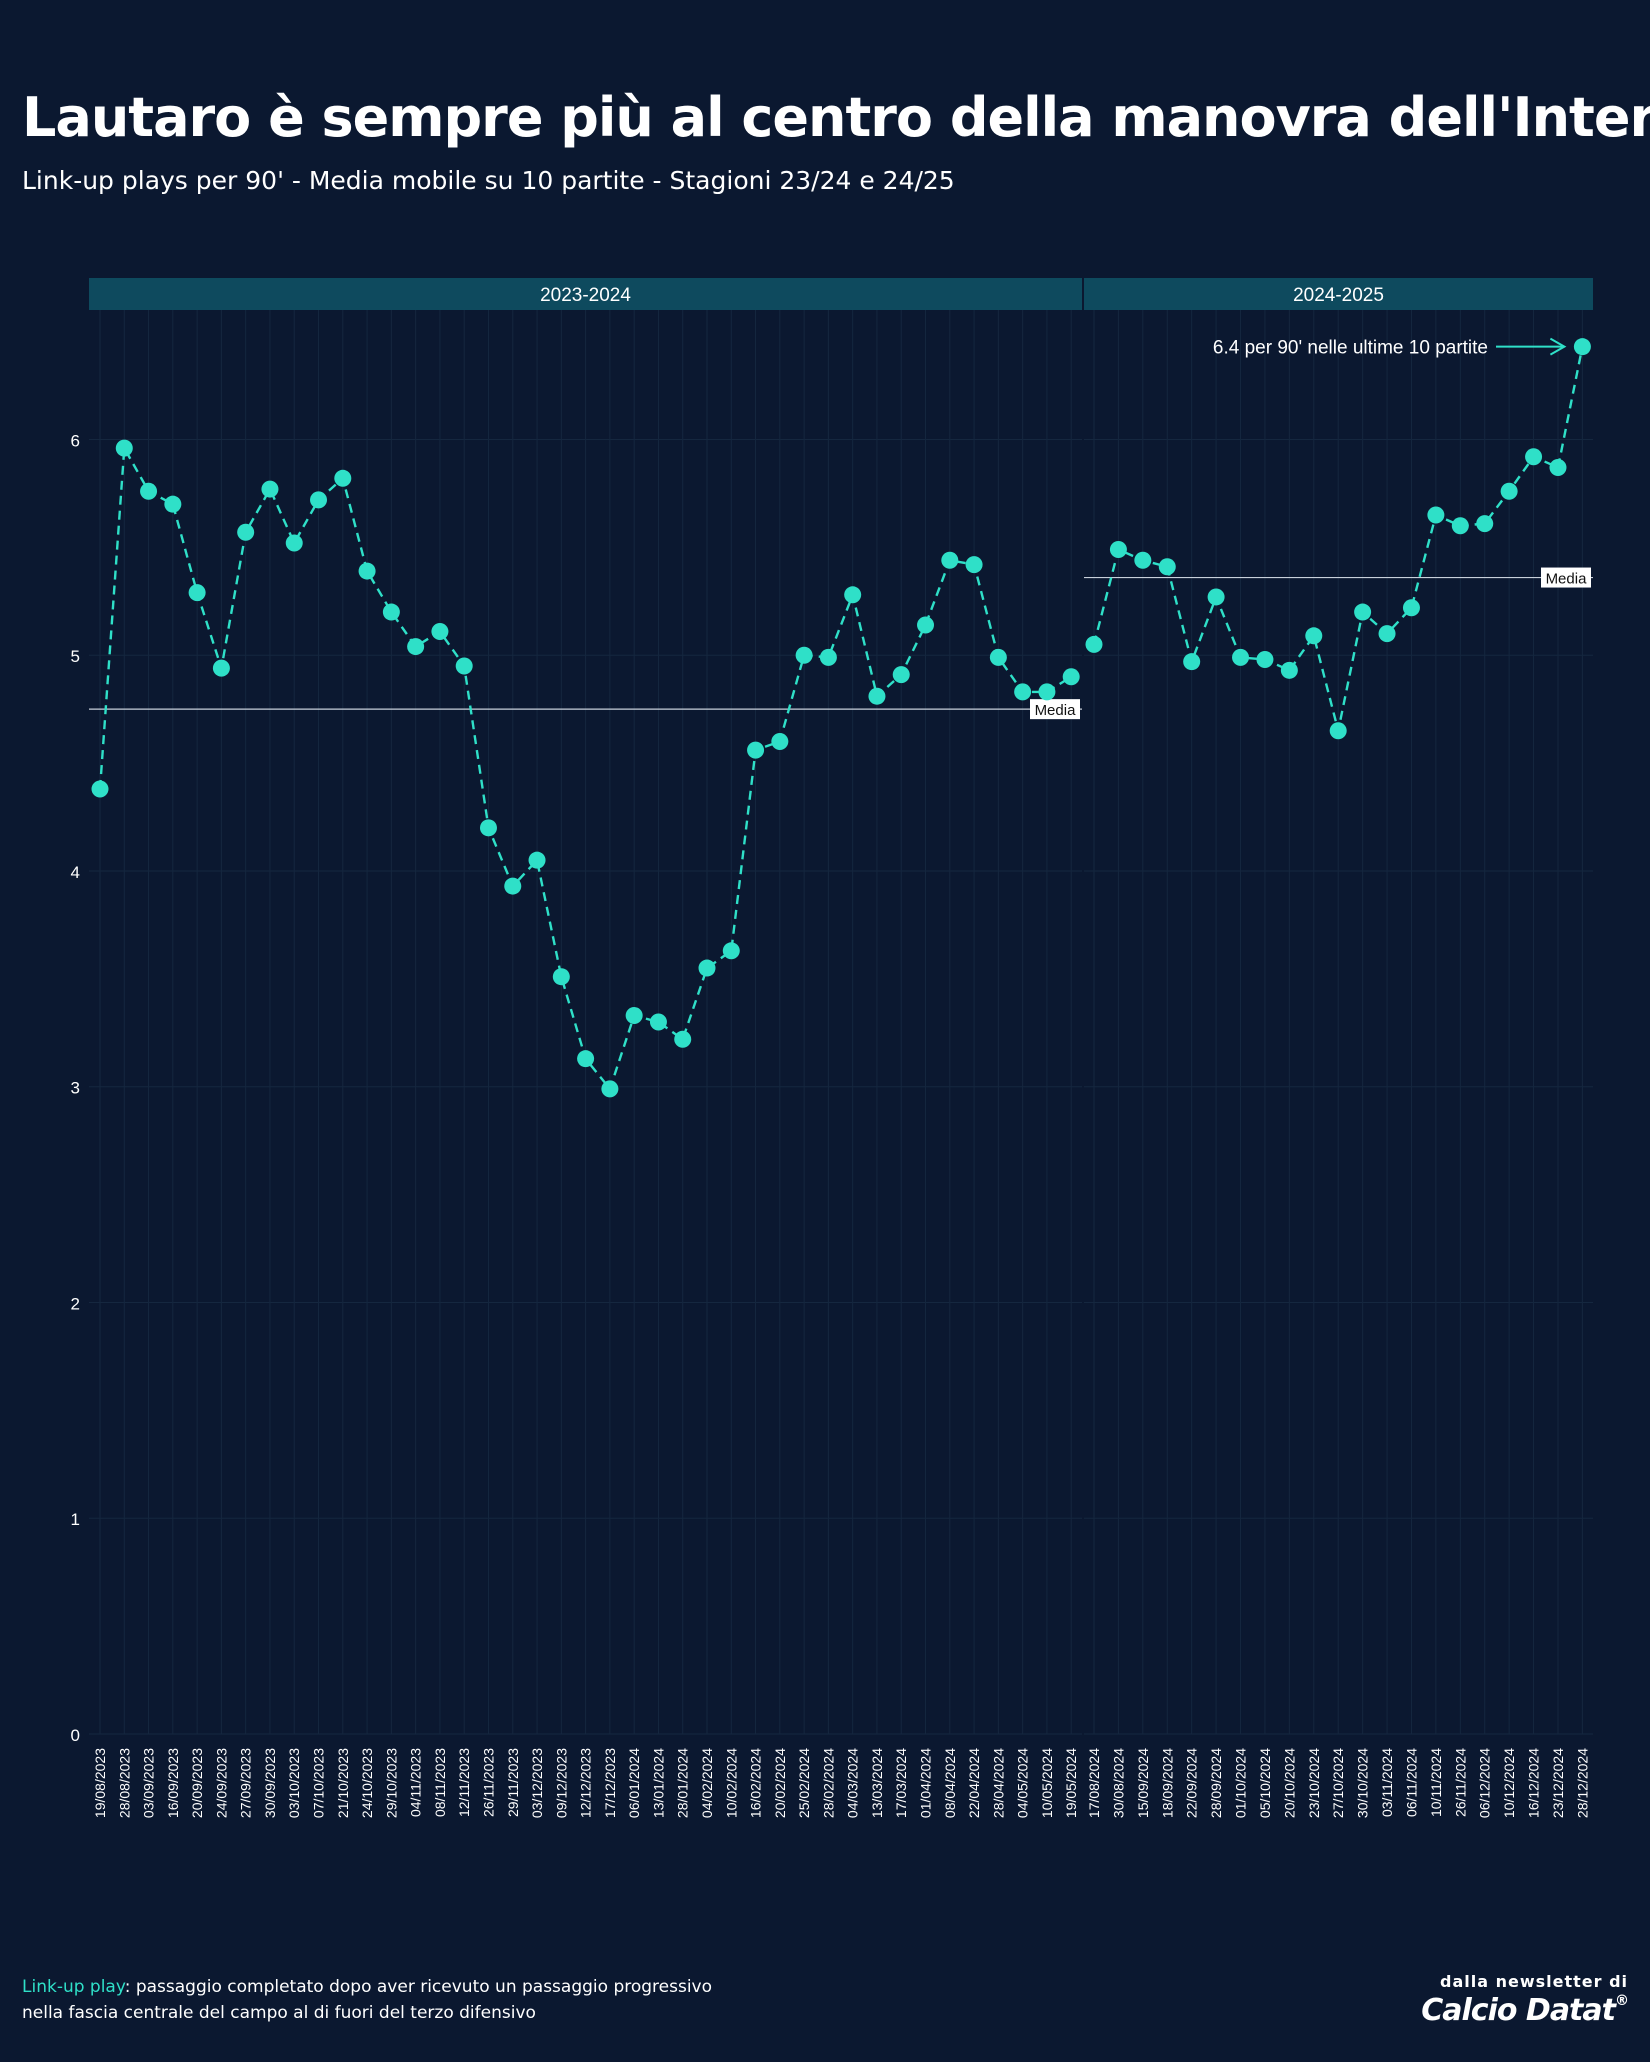 Image resolution: width=1650 pixels, height=2062 pixels. What do you see at coordinates (464, 1782) in the screenshot?
I see `x-tick-label: 12/11/2023` at bounding box center [464, 1782].